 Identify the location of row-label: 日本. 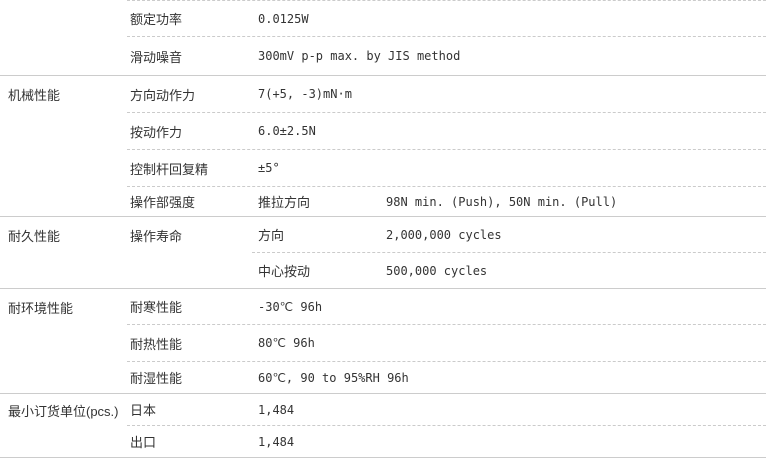
(143, 410).